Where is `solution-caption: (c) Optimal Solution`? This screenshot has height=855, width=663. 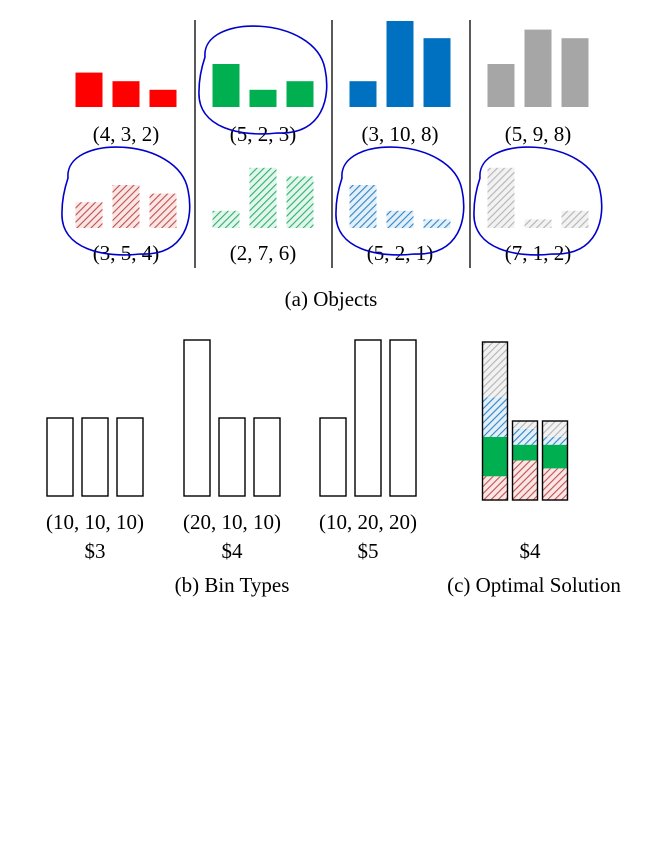 solution-caption: (c) Optimal Solution is located at coordinates (534, 585).